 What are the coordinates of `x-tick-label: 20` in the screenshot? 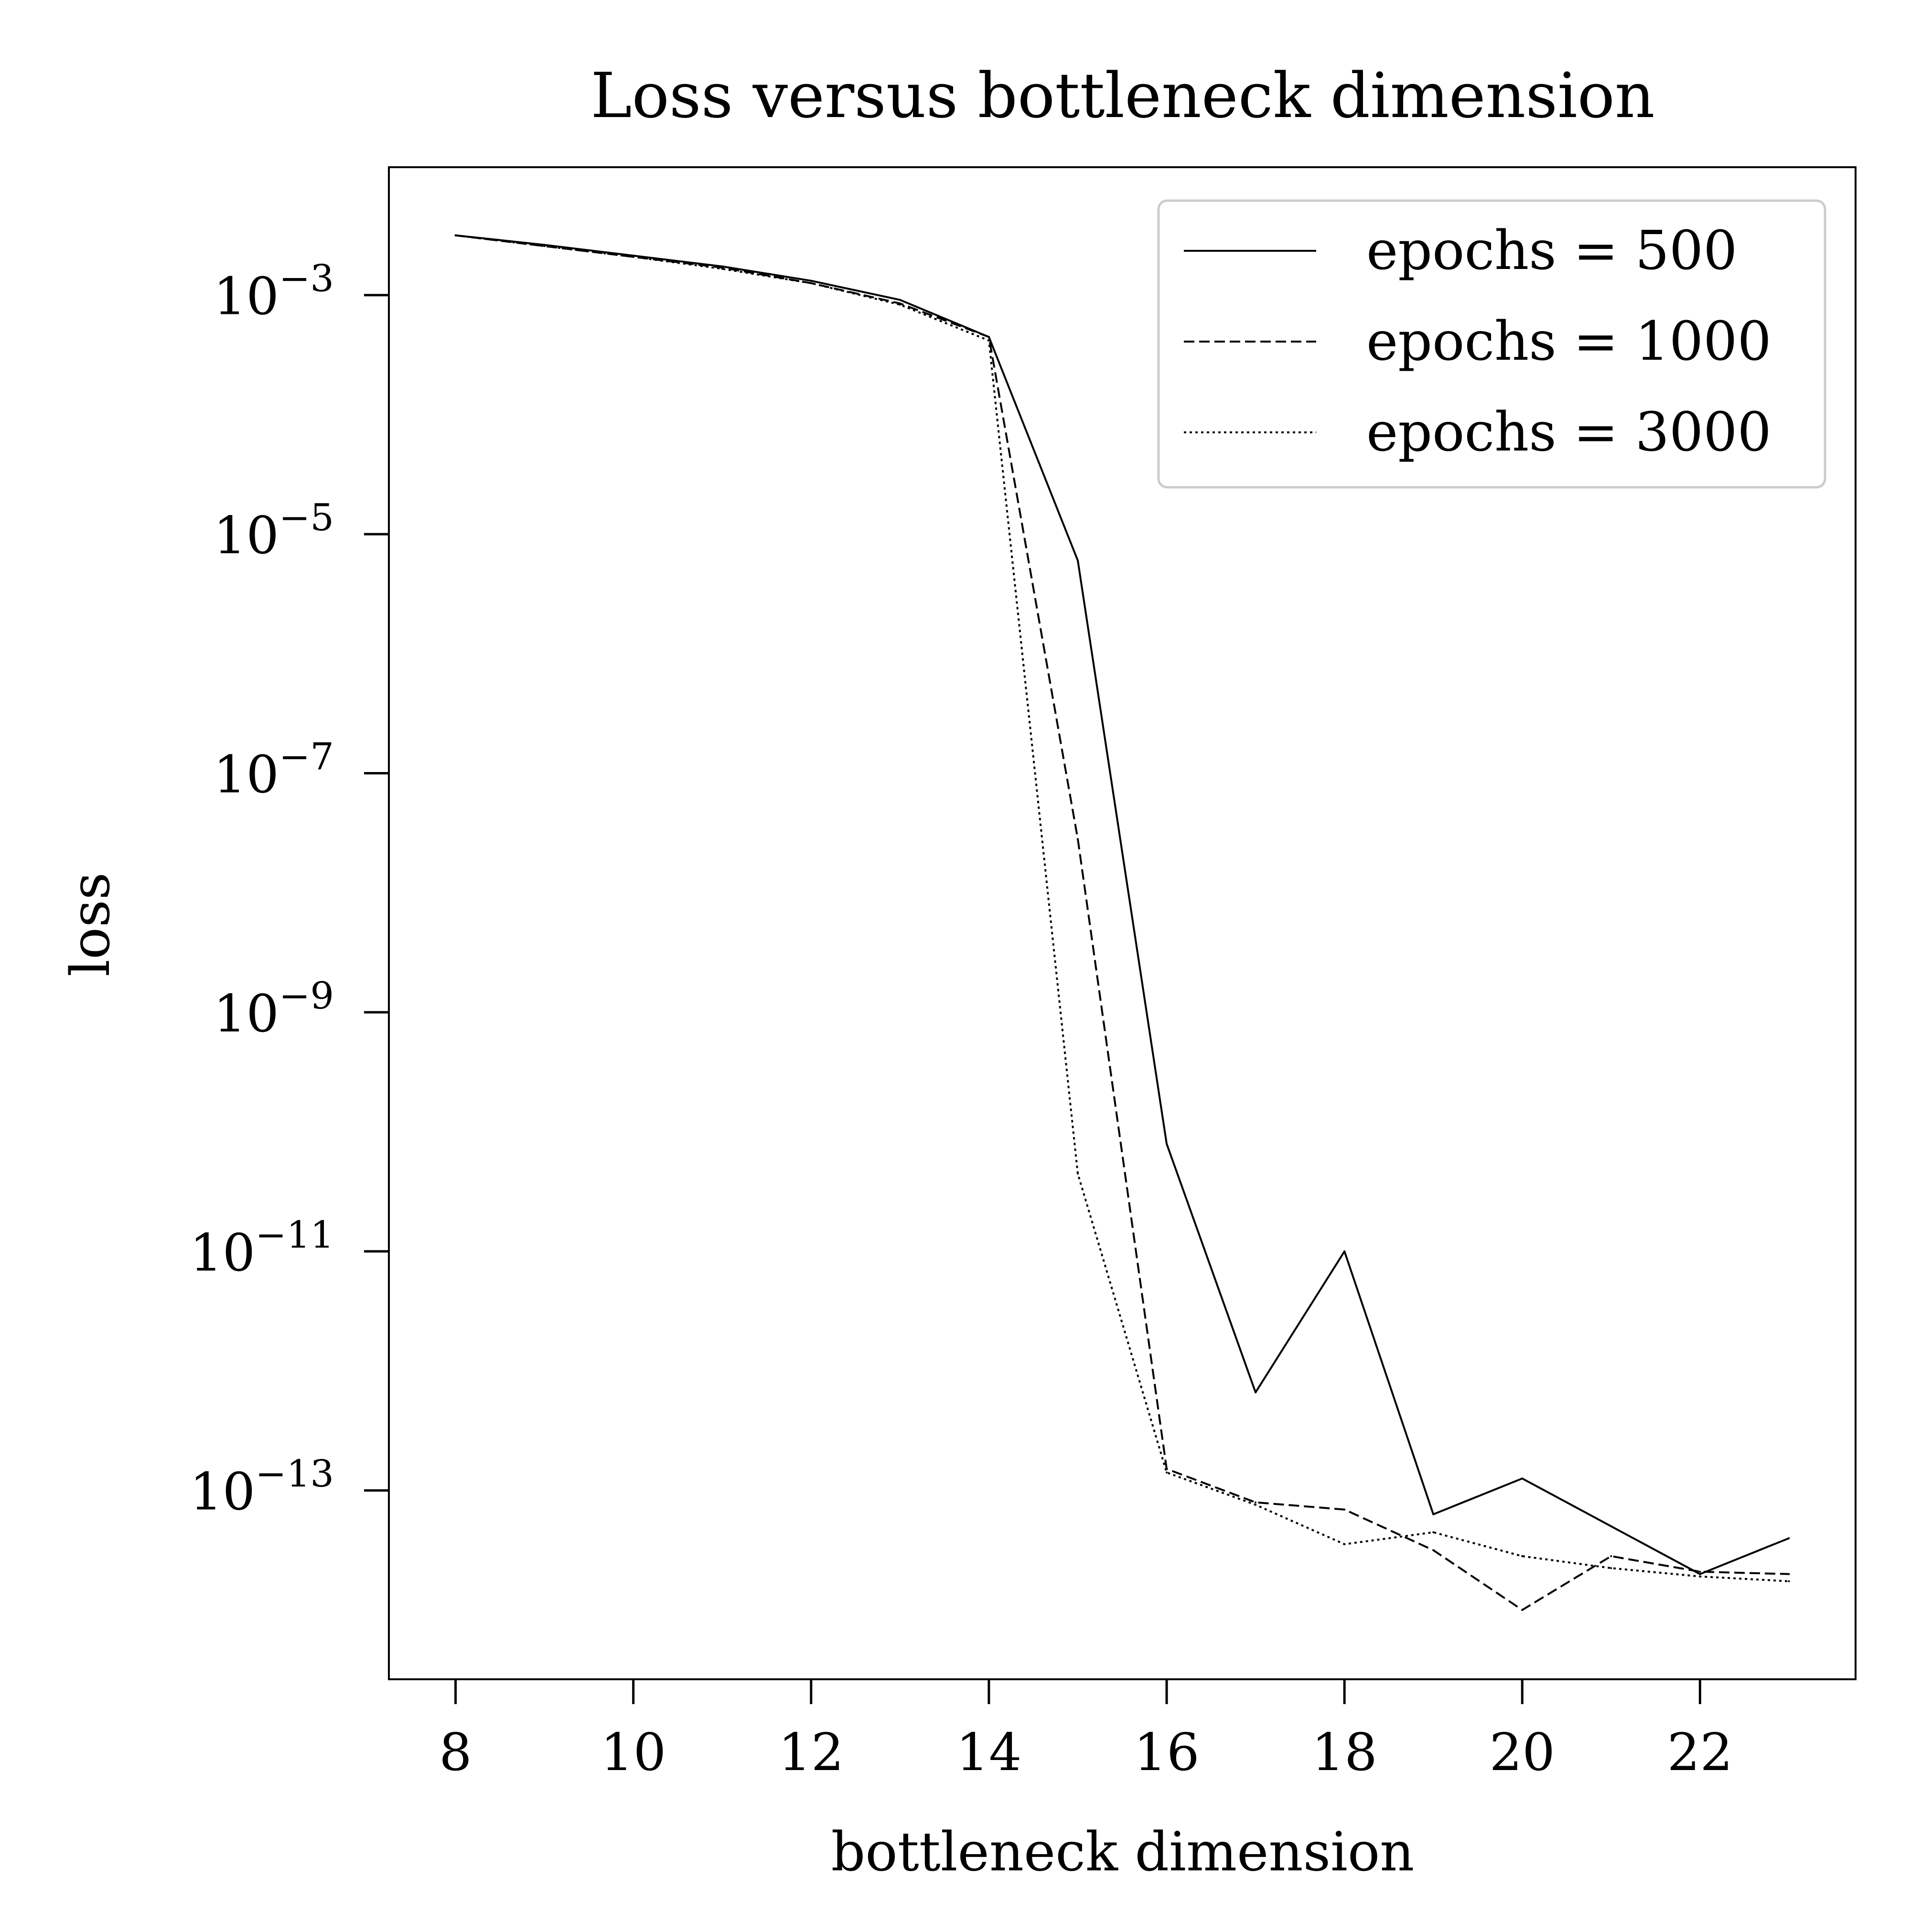 It's located at (1522, 1752).